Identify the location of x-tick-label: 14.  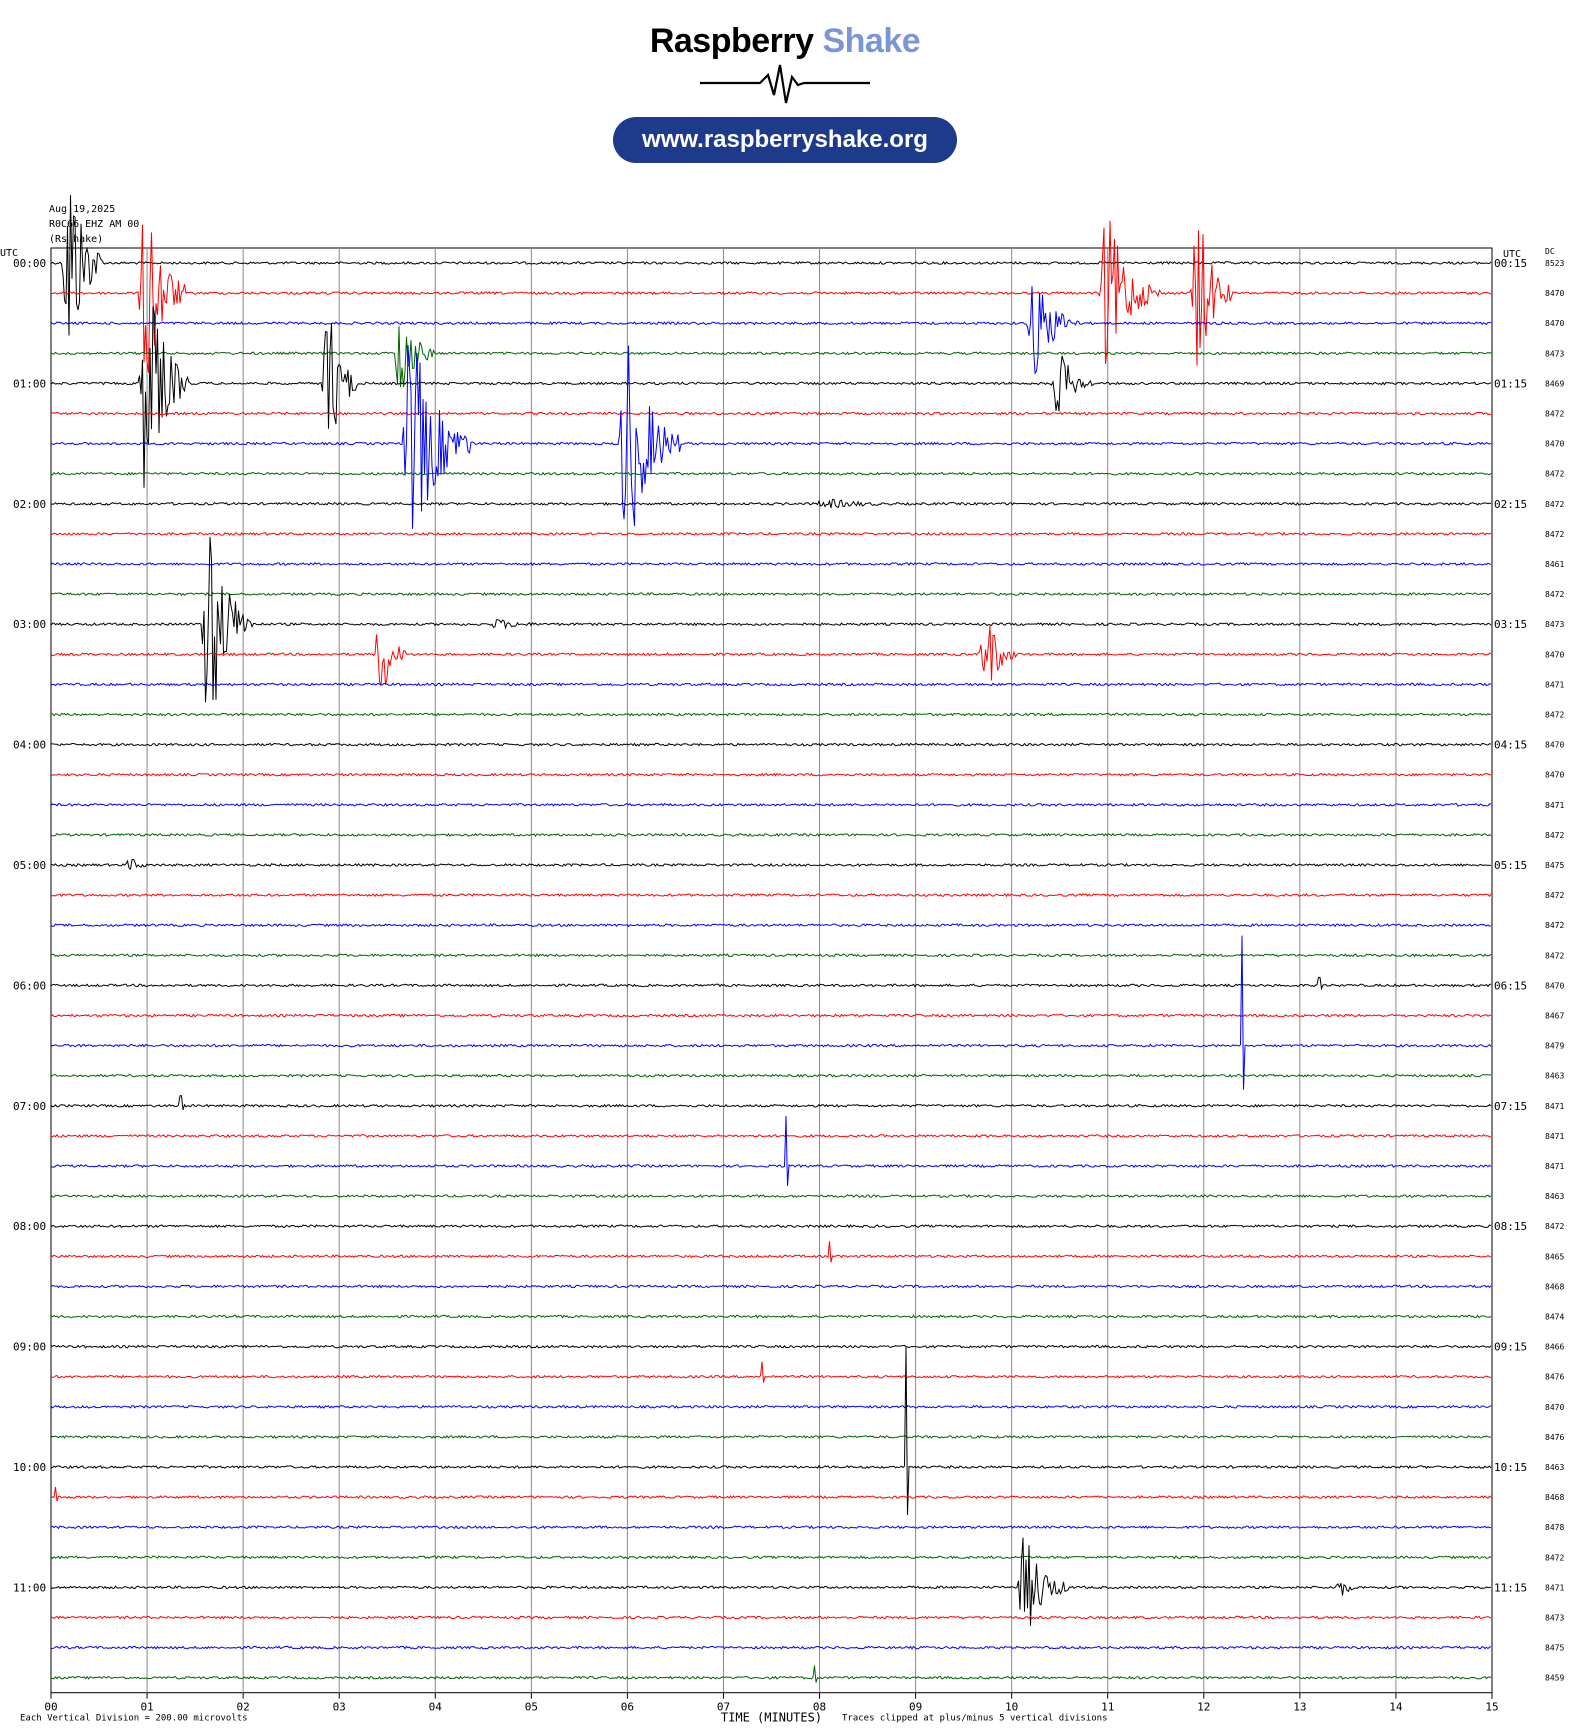
(1396, 1707).